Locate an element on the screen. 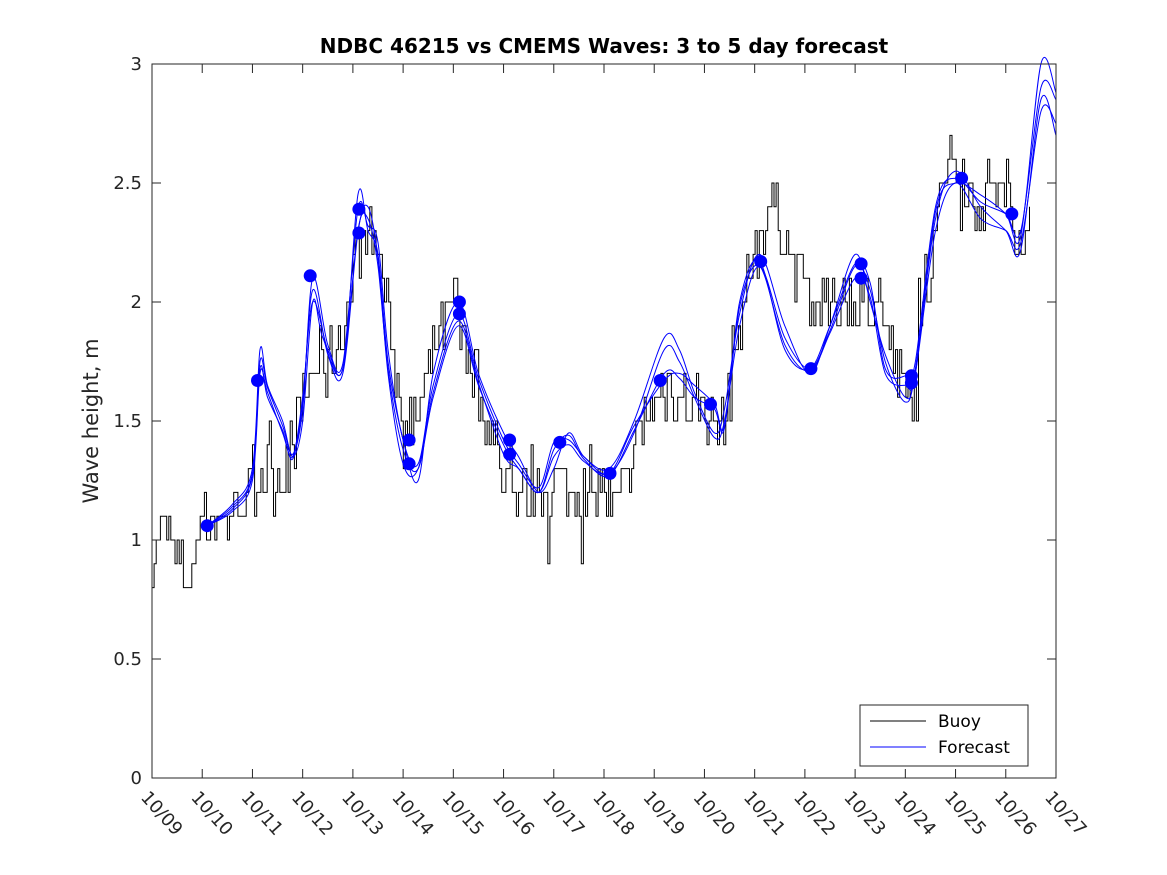 The image size is (1167, 875). y-tick-label: 2.5 is located at coordinates (127, 183).